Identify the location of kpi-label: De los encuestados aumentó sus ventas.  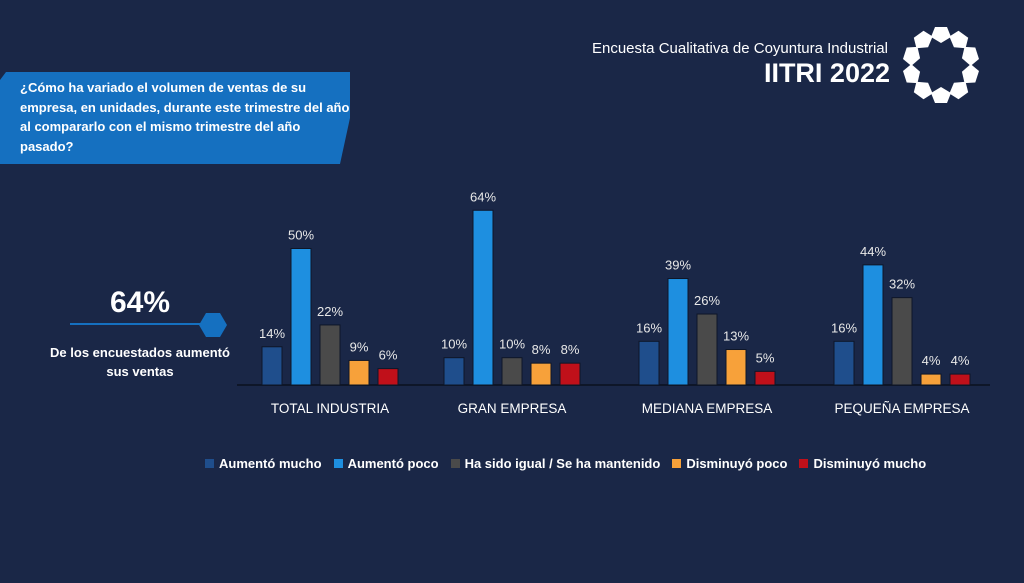
(140, 362).